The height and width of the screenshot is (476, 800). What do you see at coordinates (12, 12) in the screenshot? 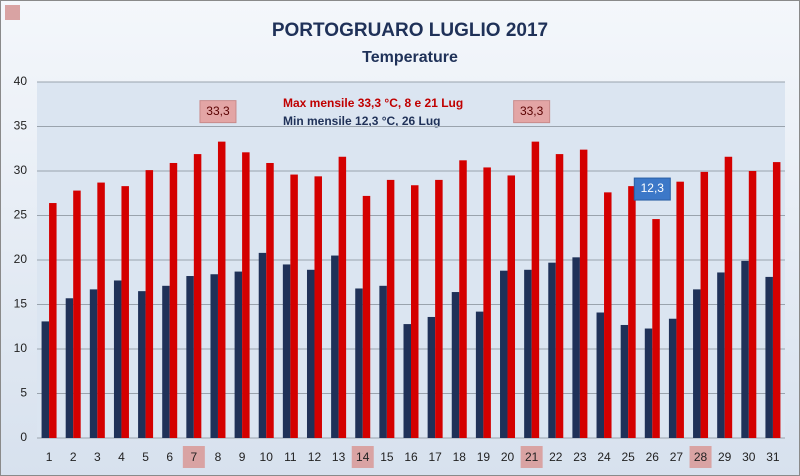
I see `corner-square` at bounding box center [12, 12].